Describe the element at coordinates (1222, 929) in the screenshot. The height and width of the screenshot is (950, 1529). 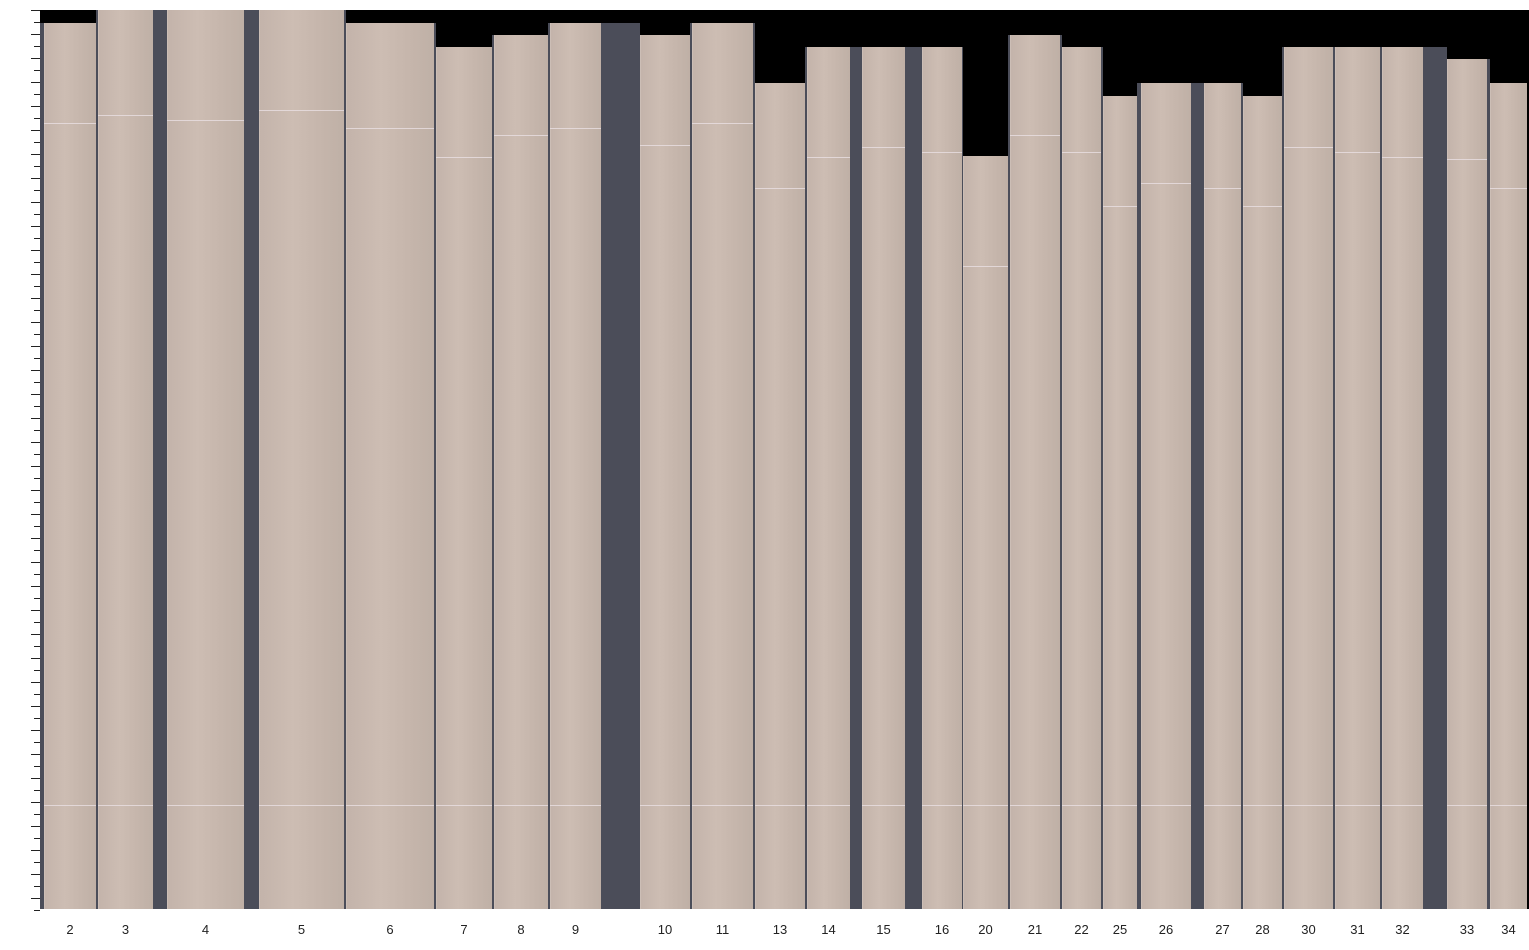
I see `strip-label: 27` at that location.